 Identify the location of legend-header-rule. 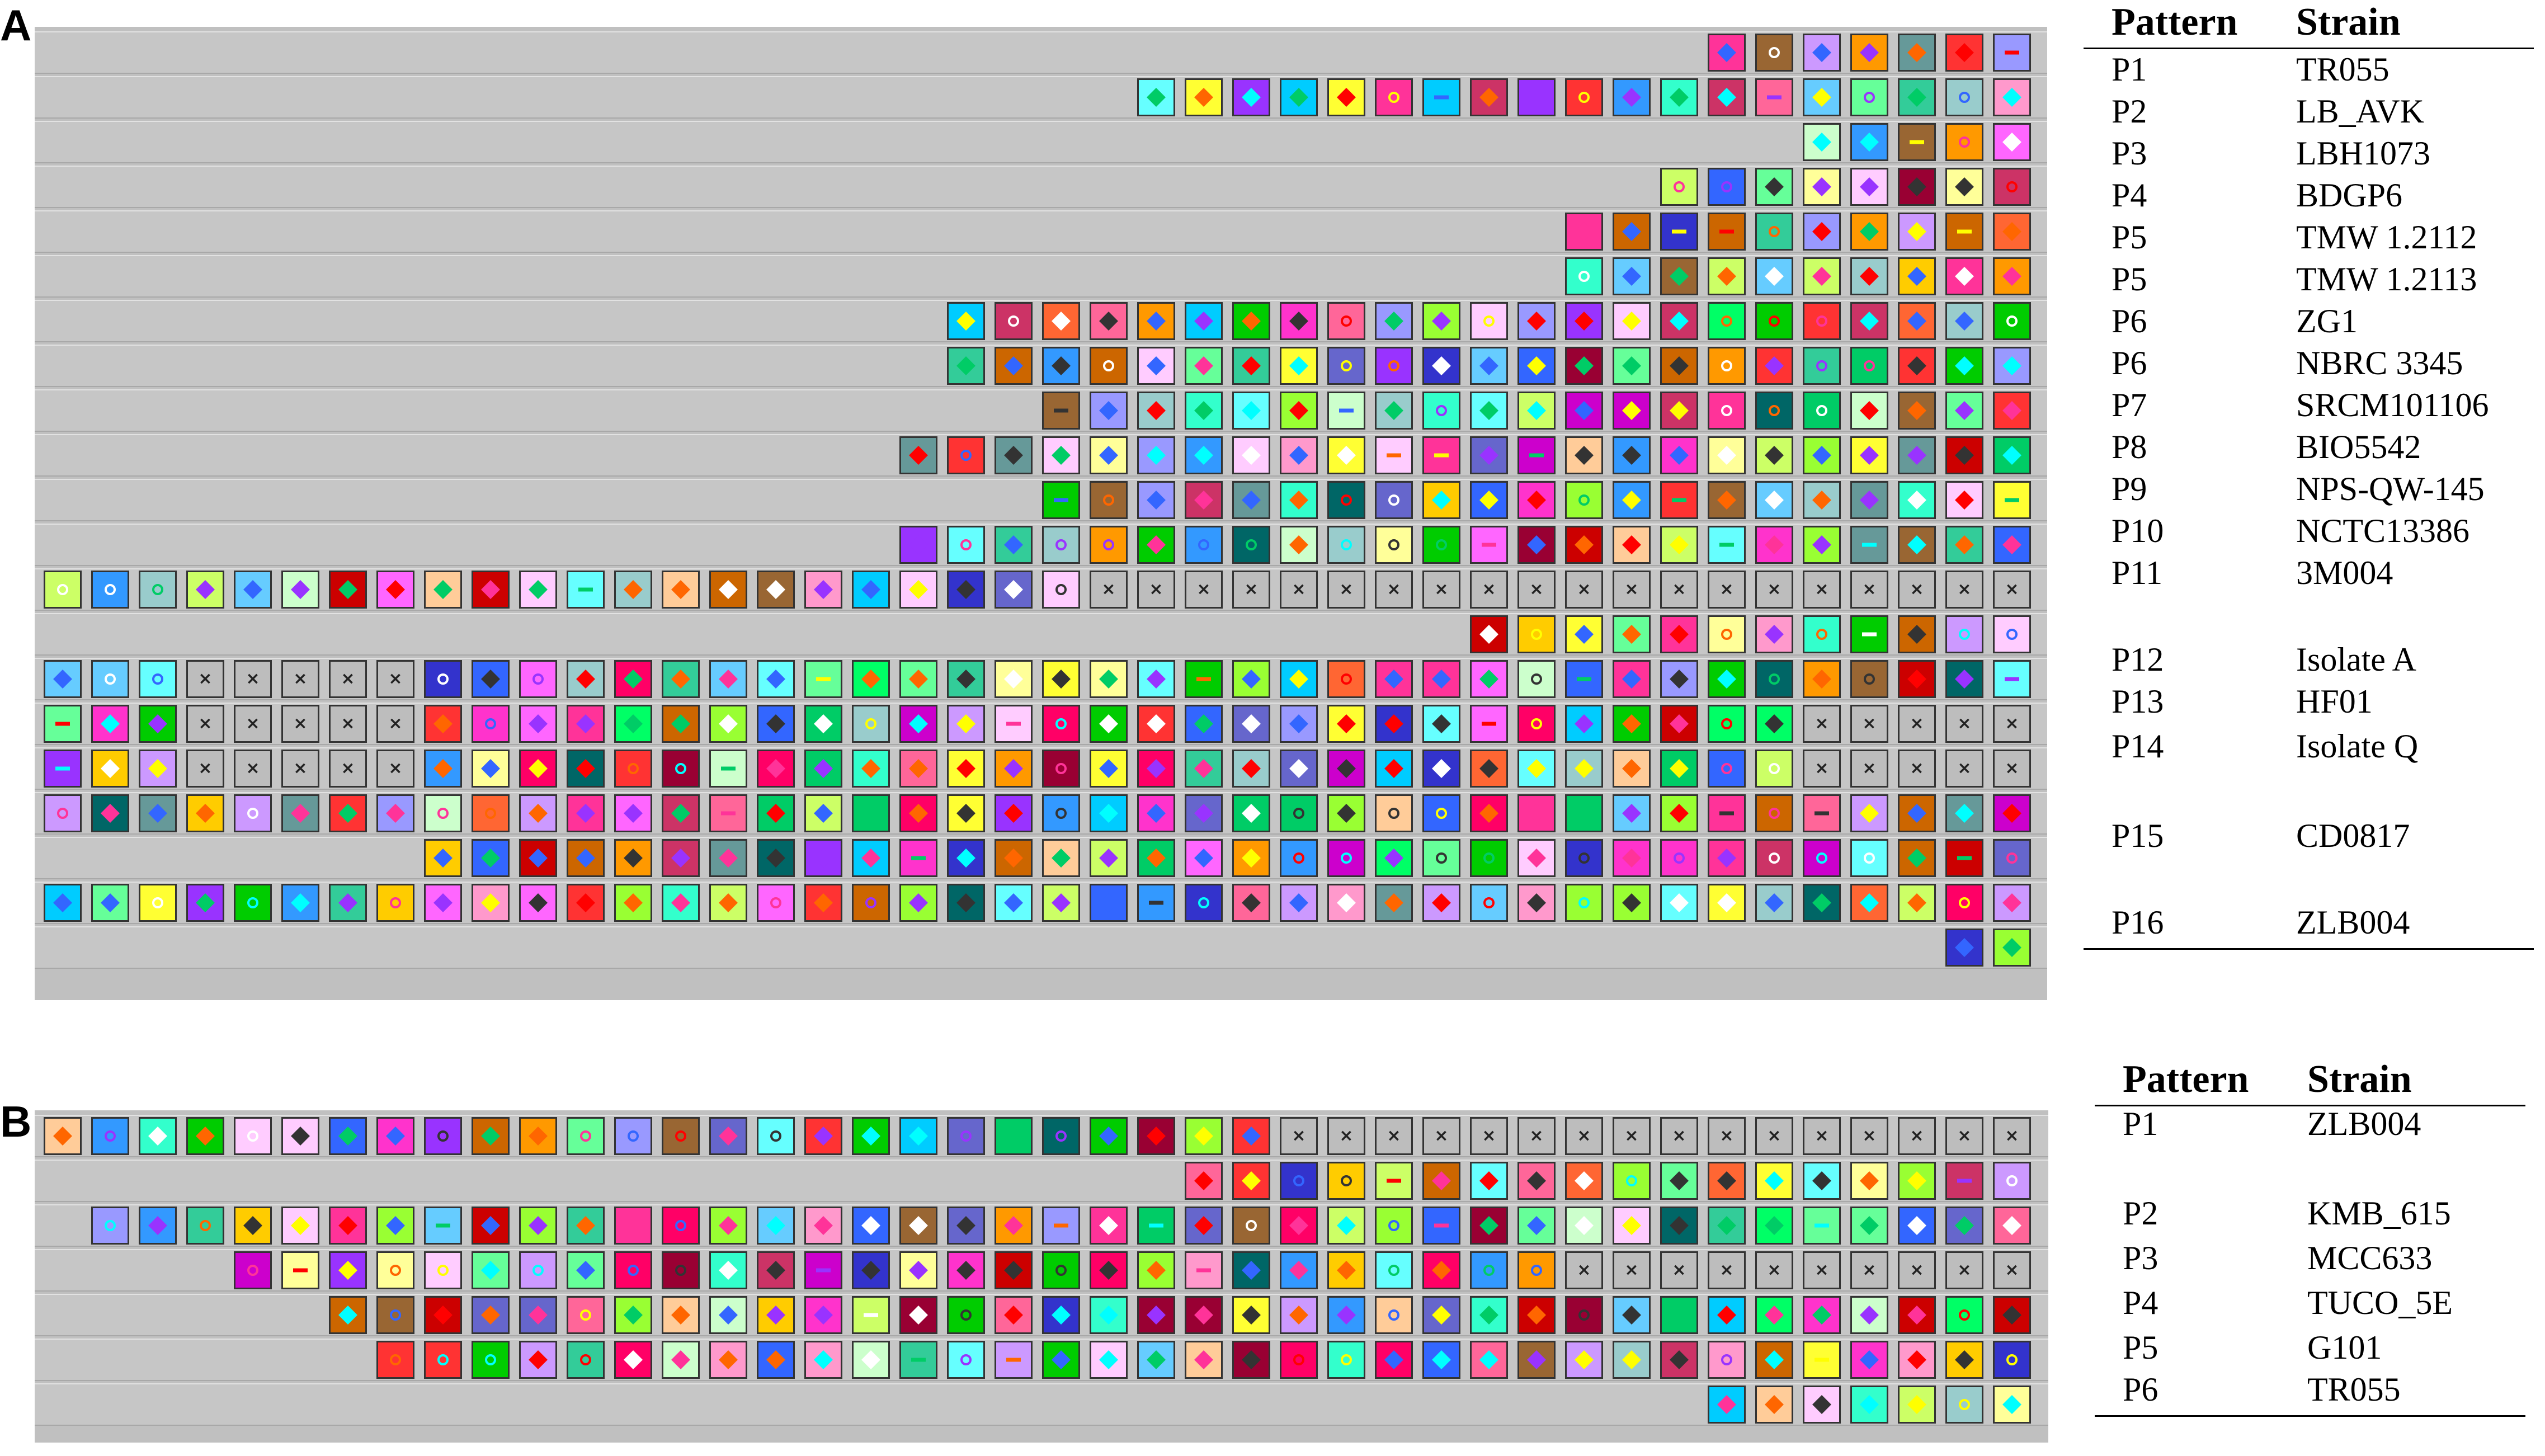
(2310, 1105).